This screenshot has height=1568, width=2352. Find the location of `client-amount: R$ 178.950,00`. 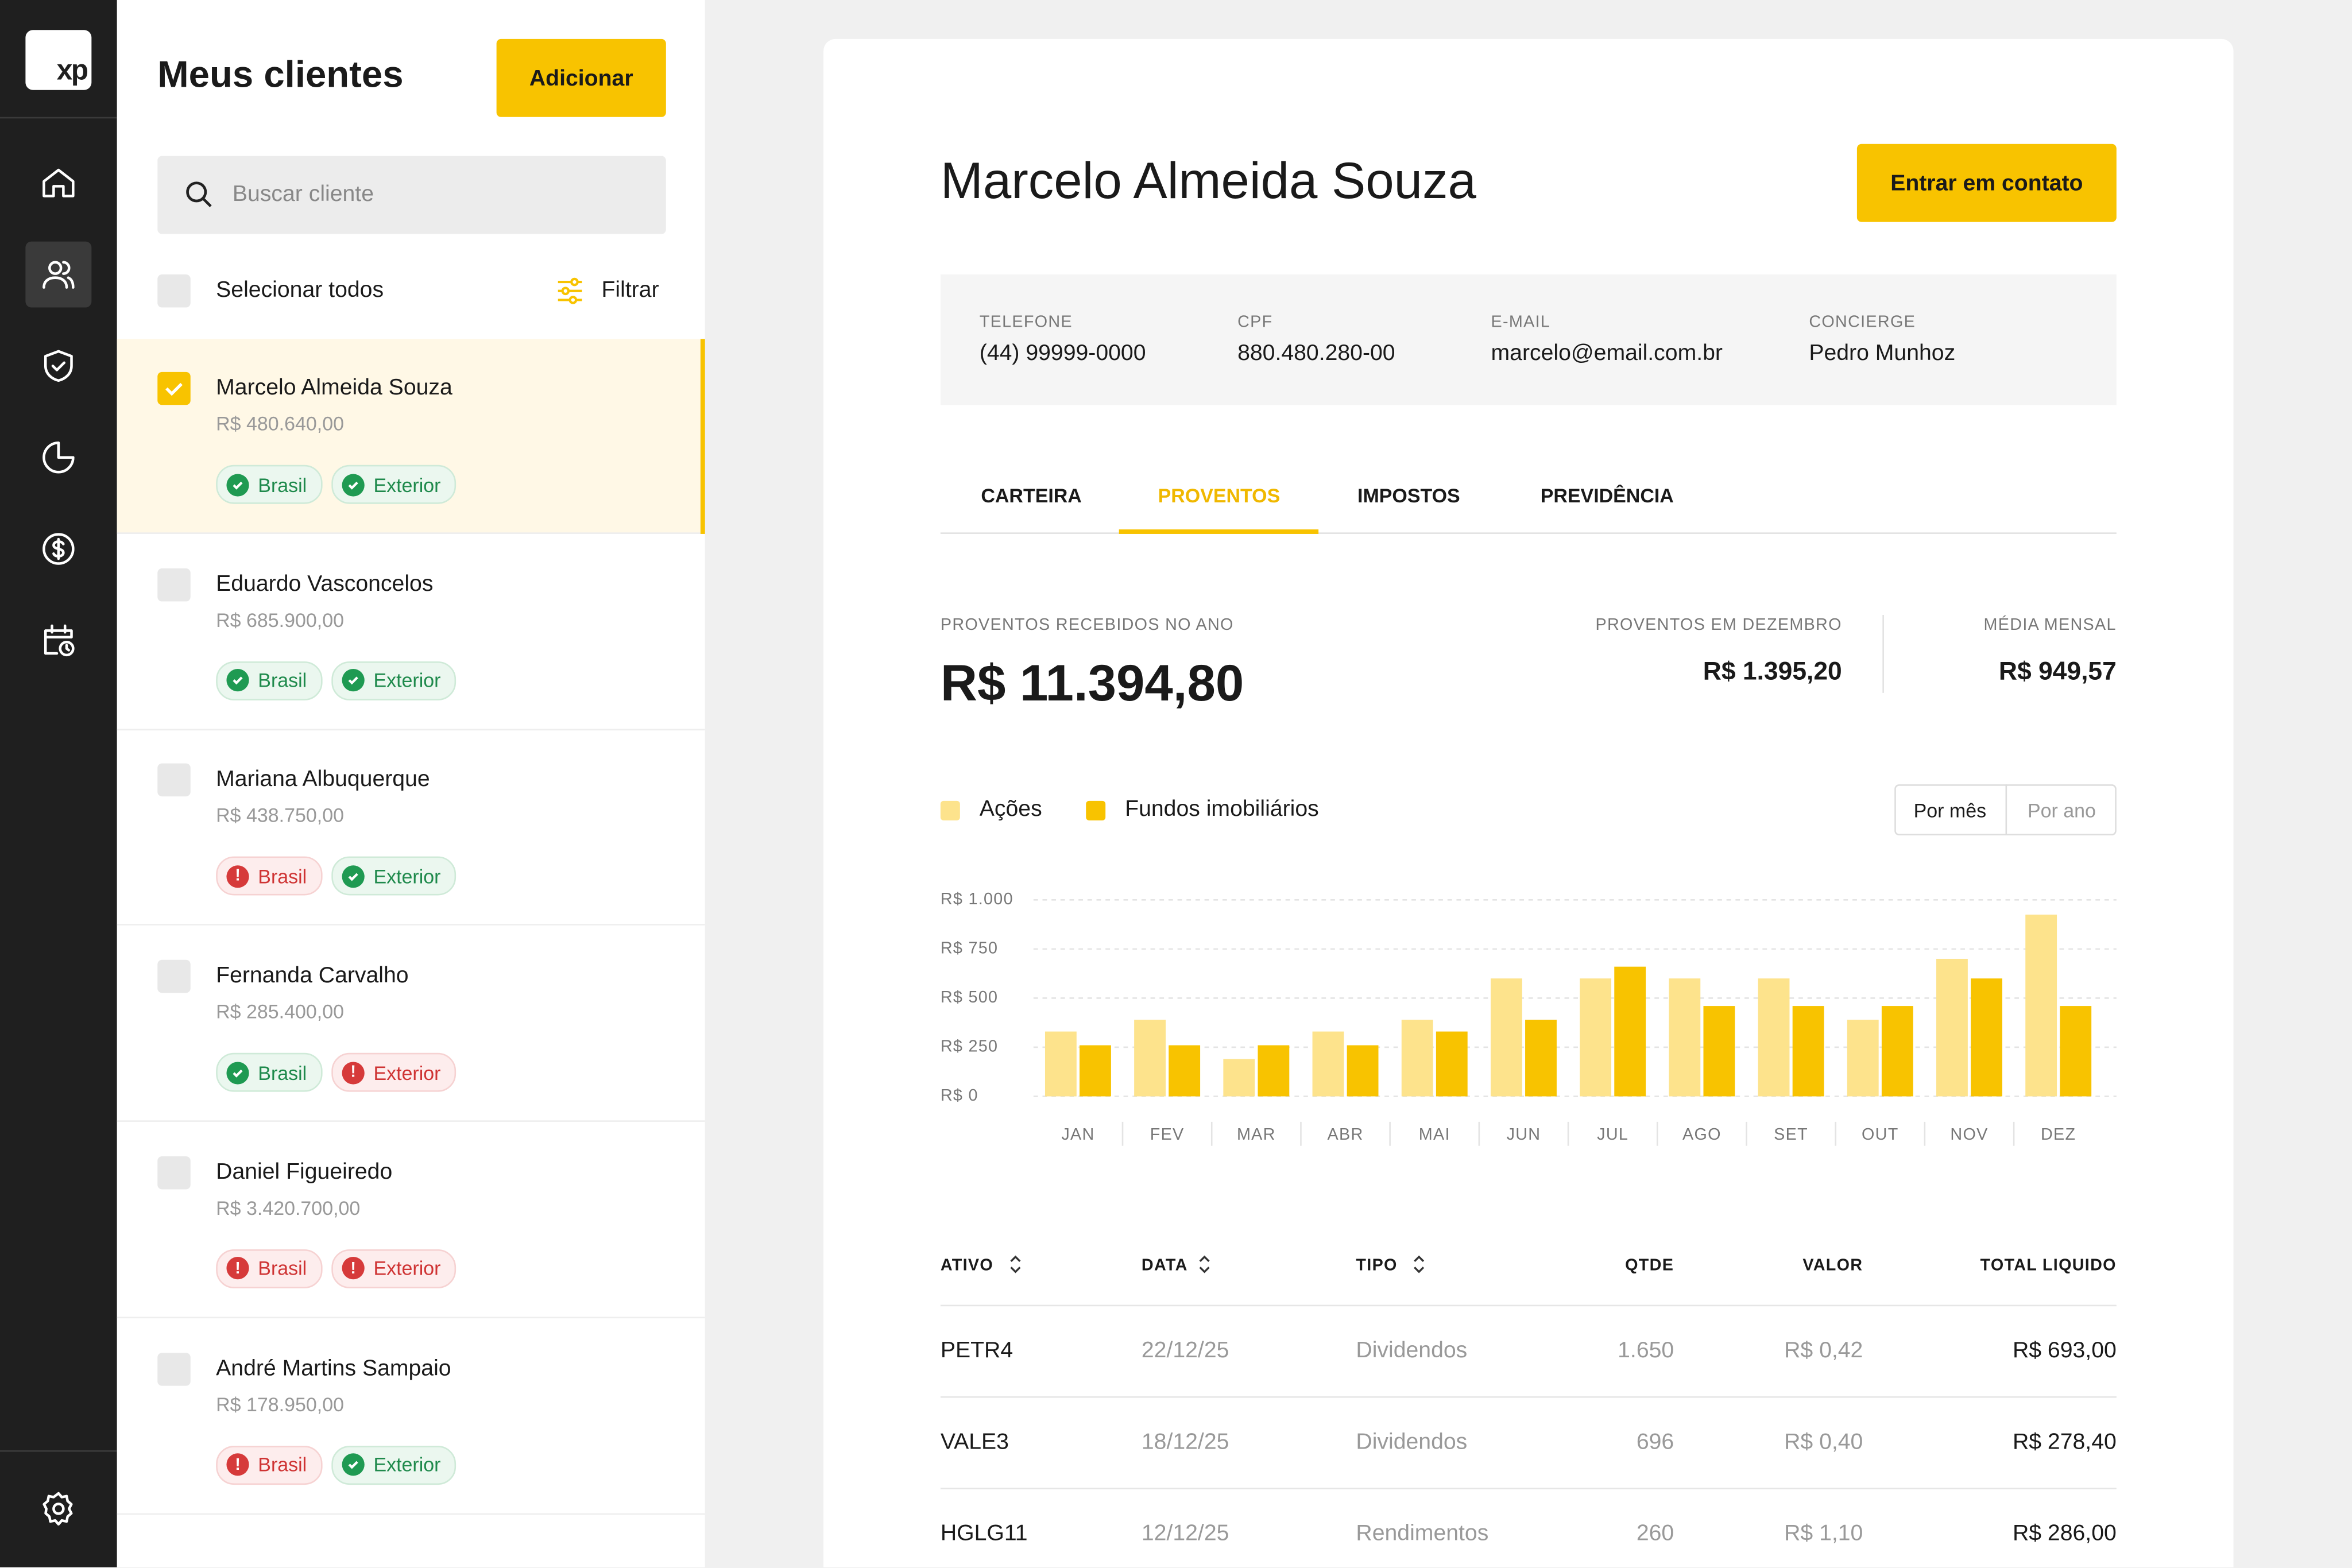

client-amount: R$ 178.950,00 is located at coordinates (280, 1403).